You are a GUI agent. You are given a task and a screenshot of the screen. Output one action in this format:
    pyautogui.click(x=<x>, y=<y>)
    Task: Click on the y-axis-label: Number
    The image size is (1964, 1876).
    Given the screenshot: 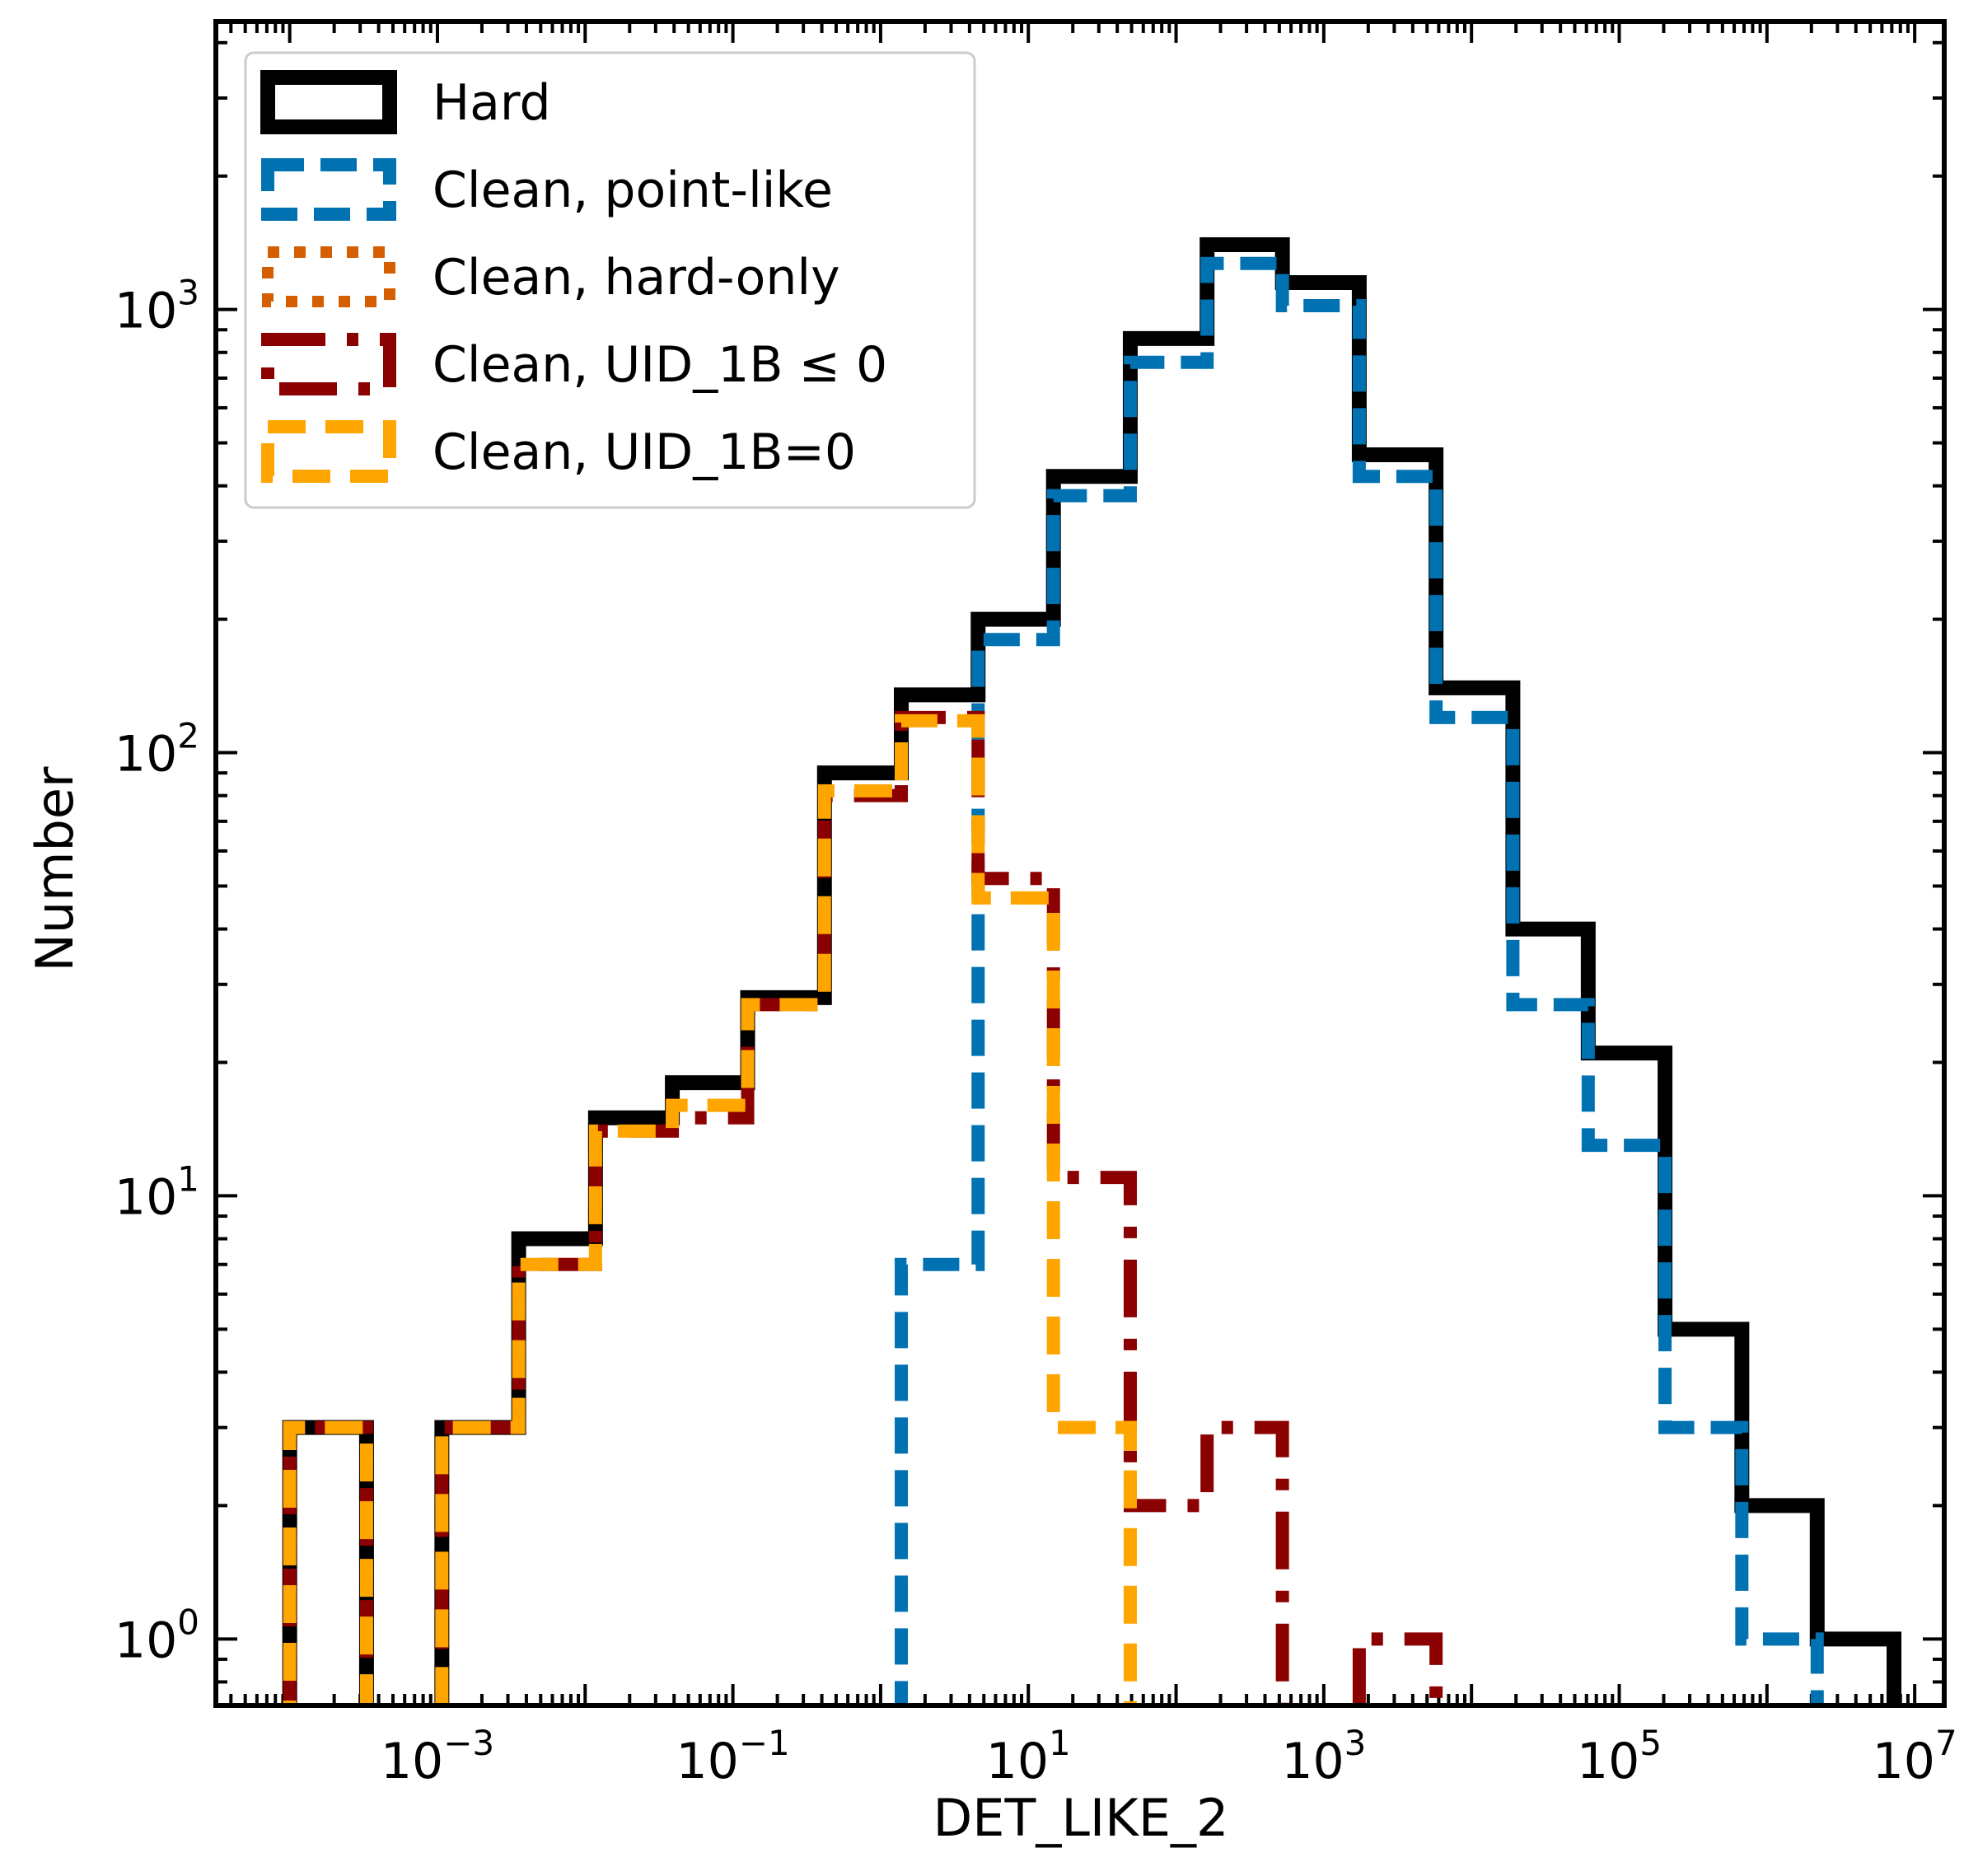 What is the action you would take?
    pyautogui.click(x=55, y=869)
    